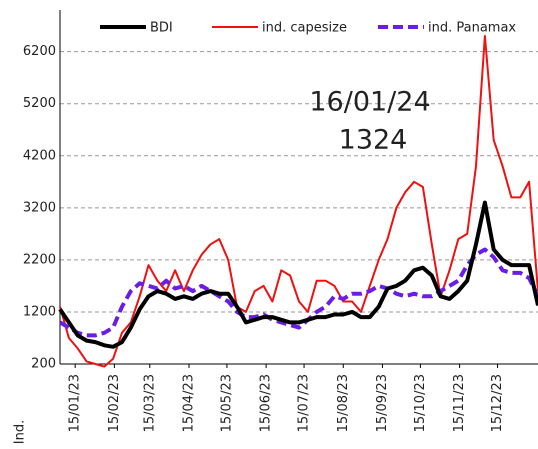 This screenshot has width=538, height=449. I want to click on y-tick-label: 200, so click(43, 364).